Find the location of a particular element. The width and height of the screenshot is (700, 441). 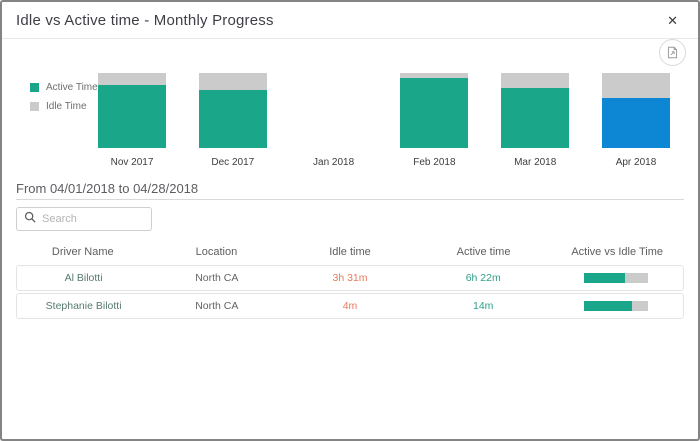

driver-name-cell: Al Bilotti is located at coordinates (83, 278).